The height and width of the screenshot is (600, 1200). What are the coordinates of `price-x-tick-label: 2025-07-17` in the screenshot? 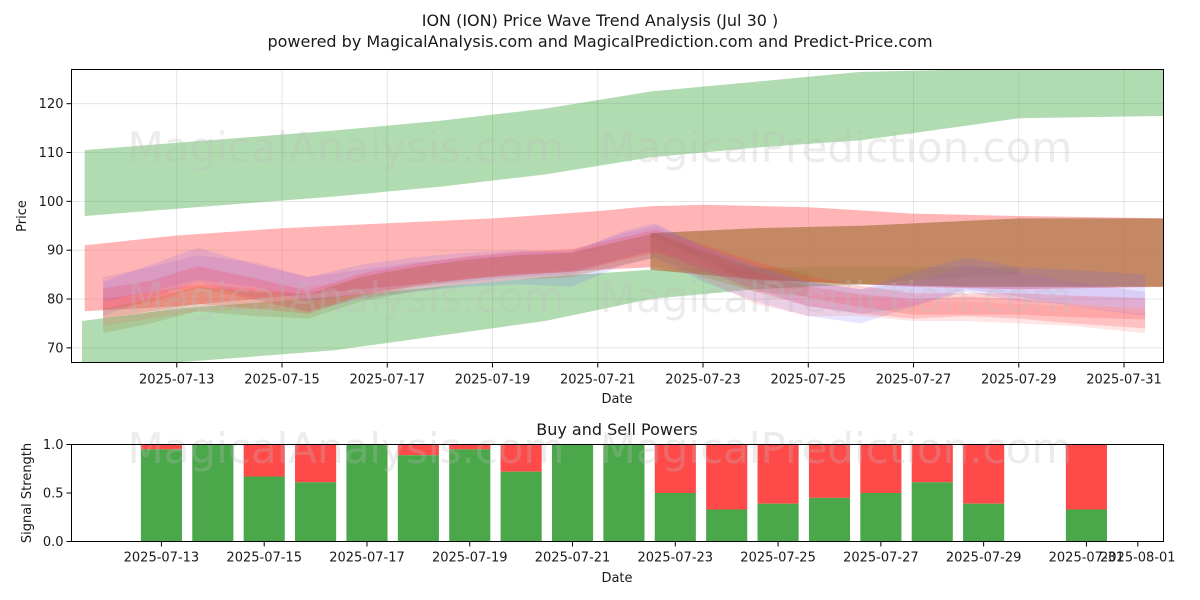 It's located at (387, 380).